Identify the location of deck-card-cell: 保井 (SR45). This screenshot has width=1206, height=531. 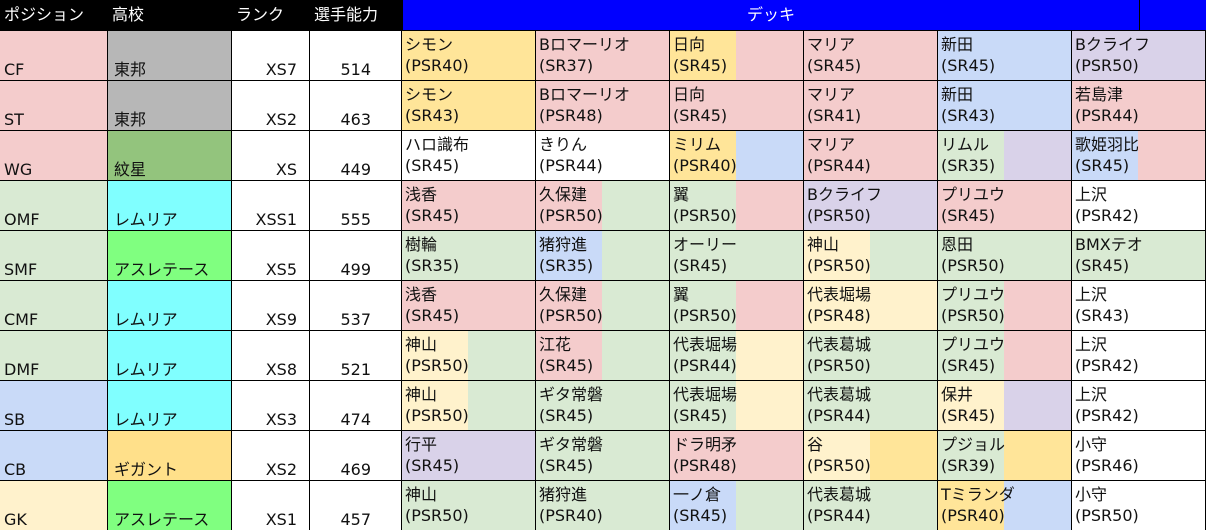
(1005, 405).